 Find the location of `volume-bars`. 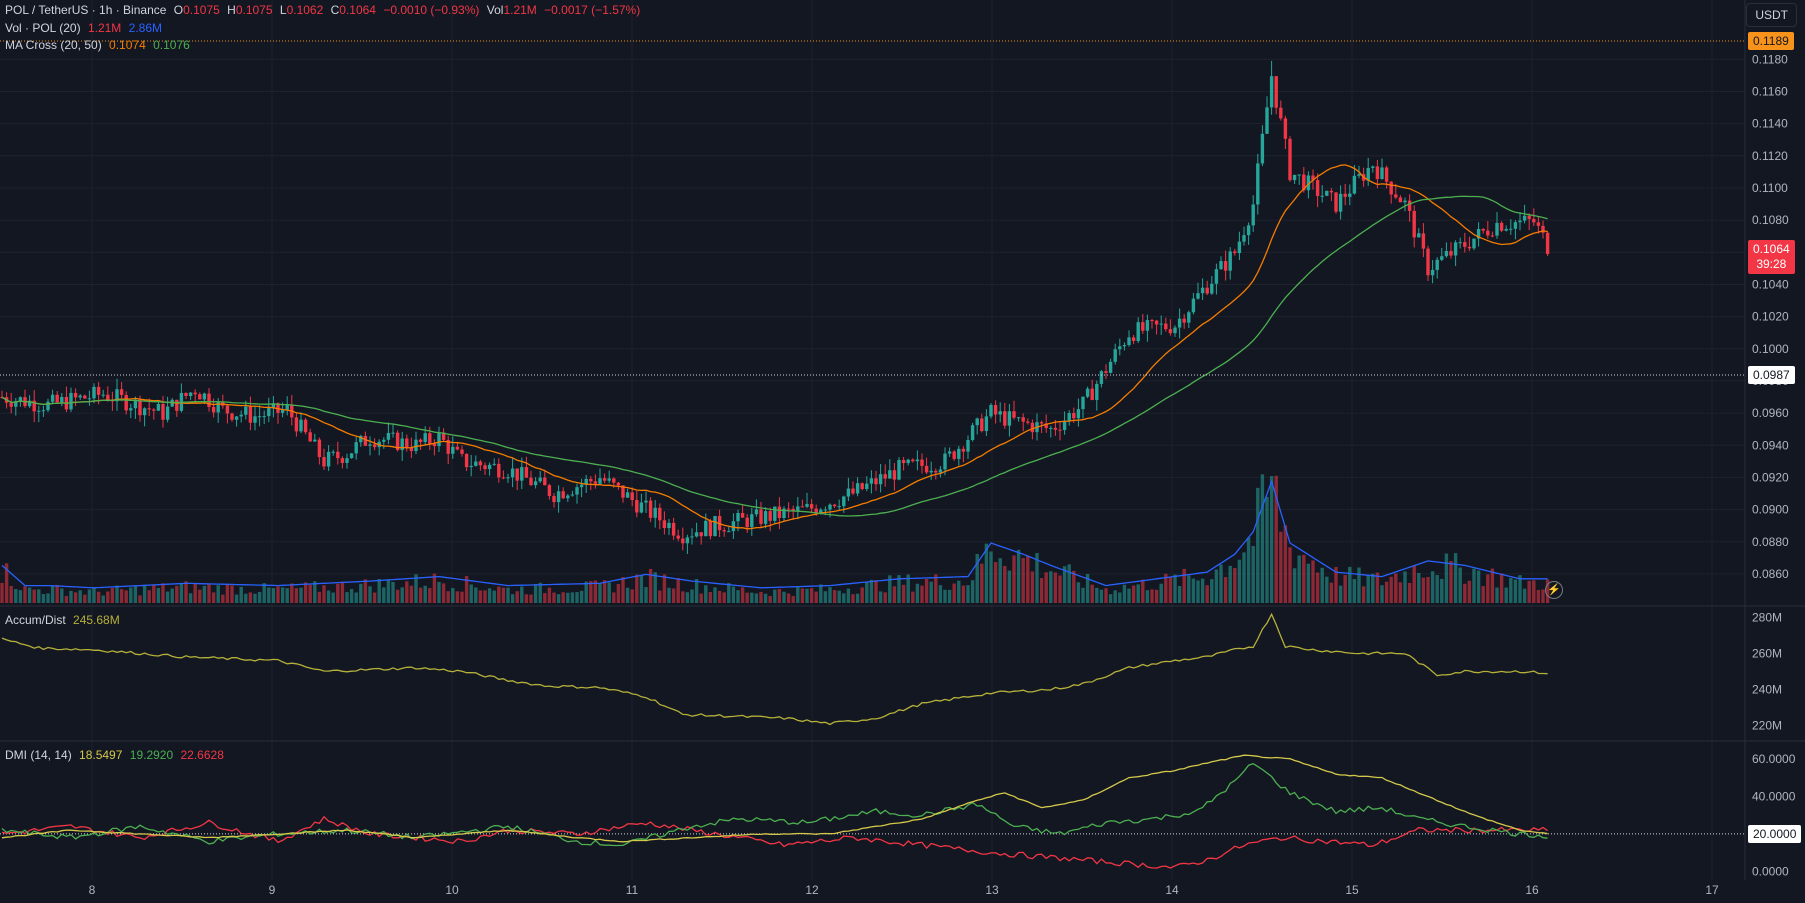

volume-bars is located at coordinates (775, 538).